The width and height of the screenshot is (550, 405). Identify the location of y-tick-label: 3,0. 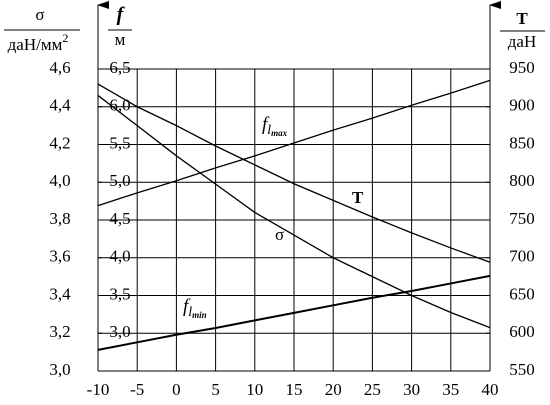
(59, 369).